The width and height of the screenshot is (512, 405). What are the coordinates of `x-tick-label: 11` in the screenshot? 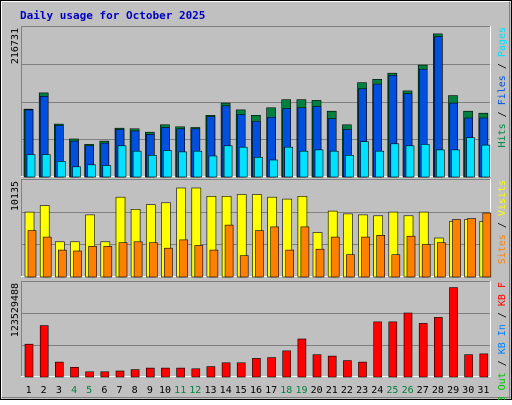 It's located at (180, 390).